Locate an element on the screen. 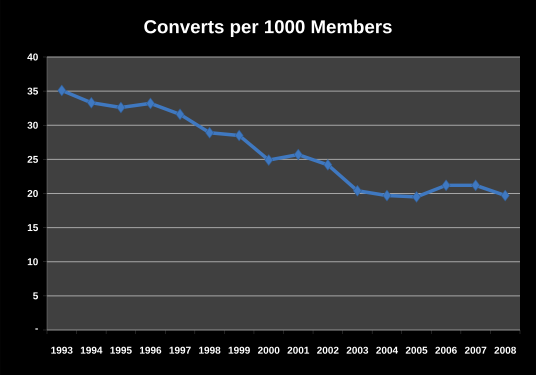  y-tick-label: - is located at coordinates (36, 329).